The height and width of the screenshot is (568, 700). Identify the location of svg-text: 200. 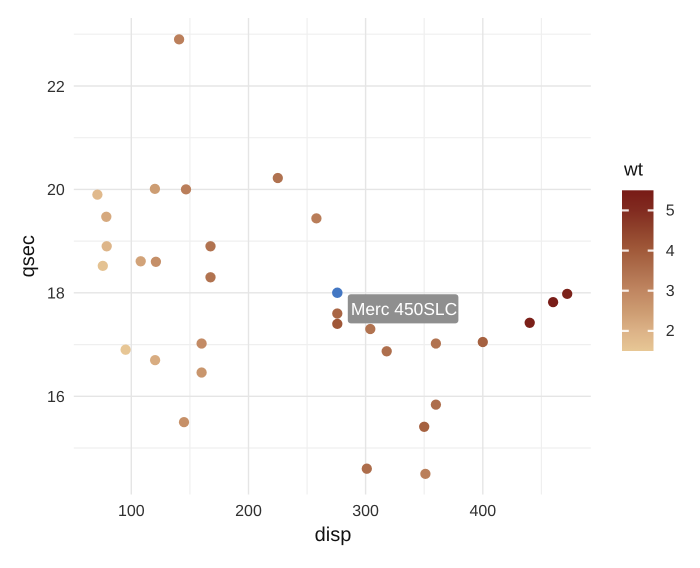
(248, 511).